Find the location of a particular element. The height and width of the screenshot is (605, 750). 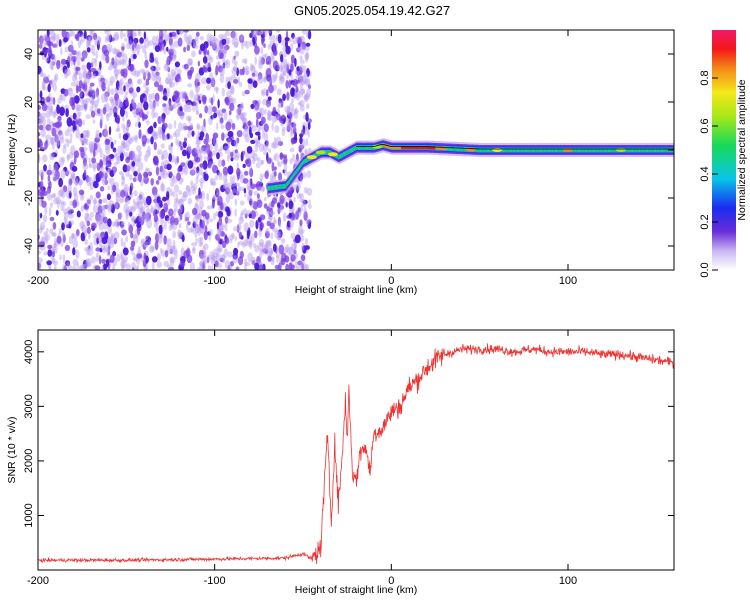

signal-peak is located at coordinates (333, 154).